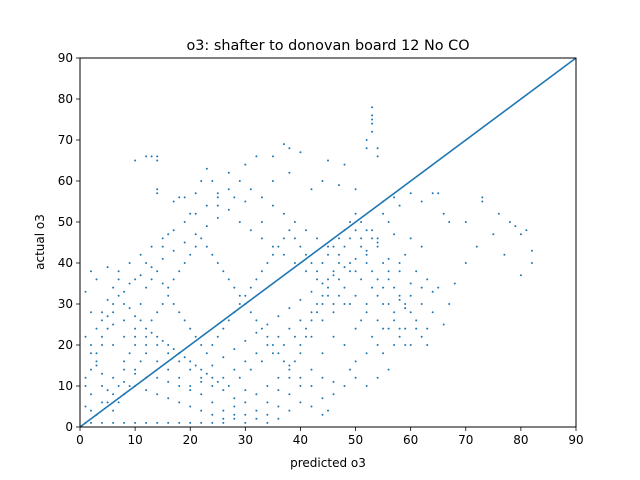  What do you see at coordinates (575, 440) in the screenshot?
I see `x-tick-label: 90` at bounding box center [575, 440].